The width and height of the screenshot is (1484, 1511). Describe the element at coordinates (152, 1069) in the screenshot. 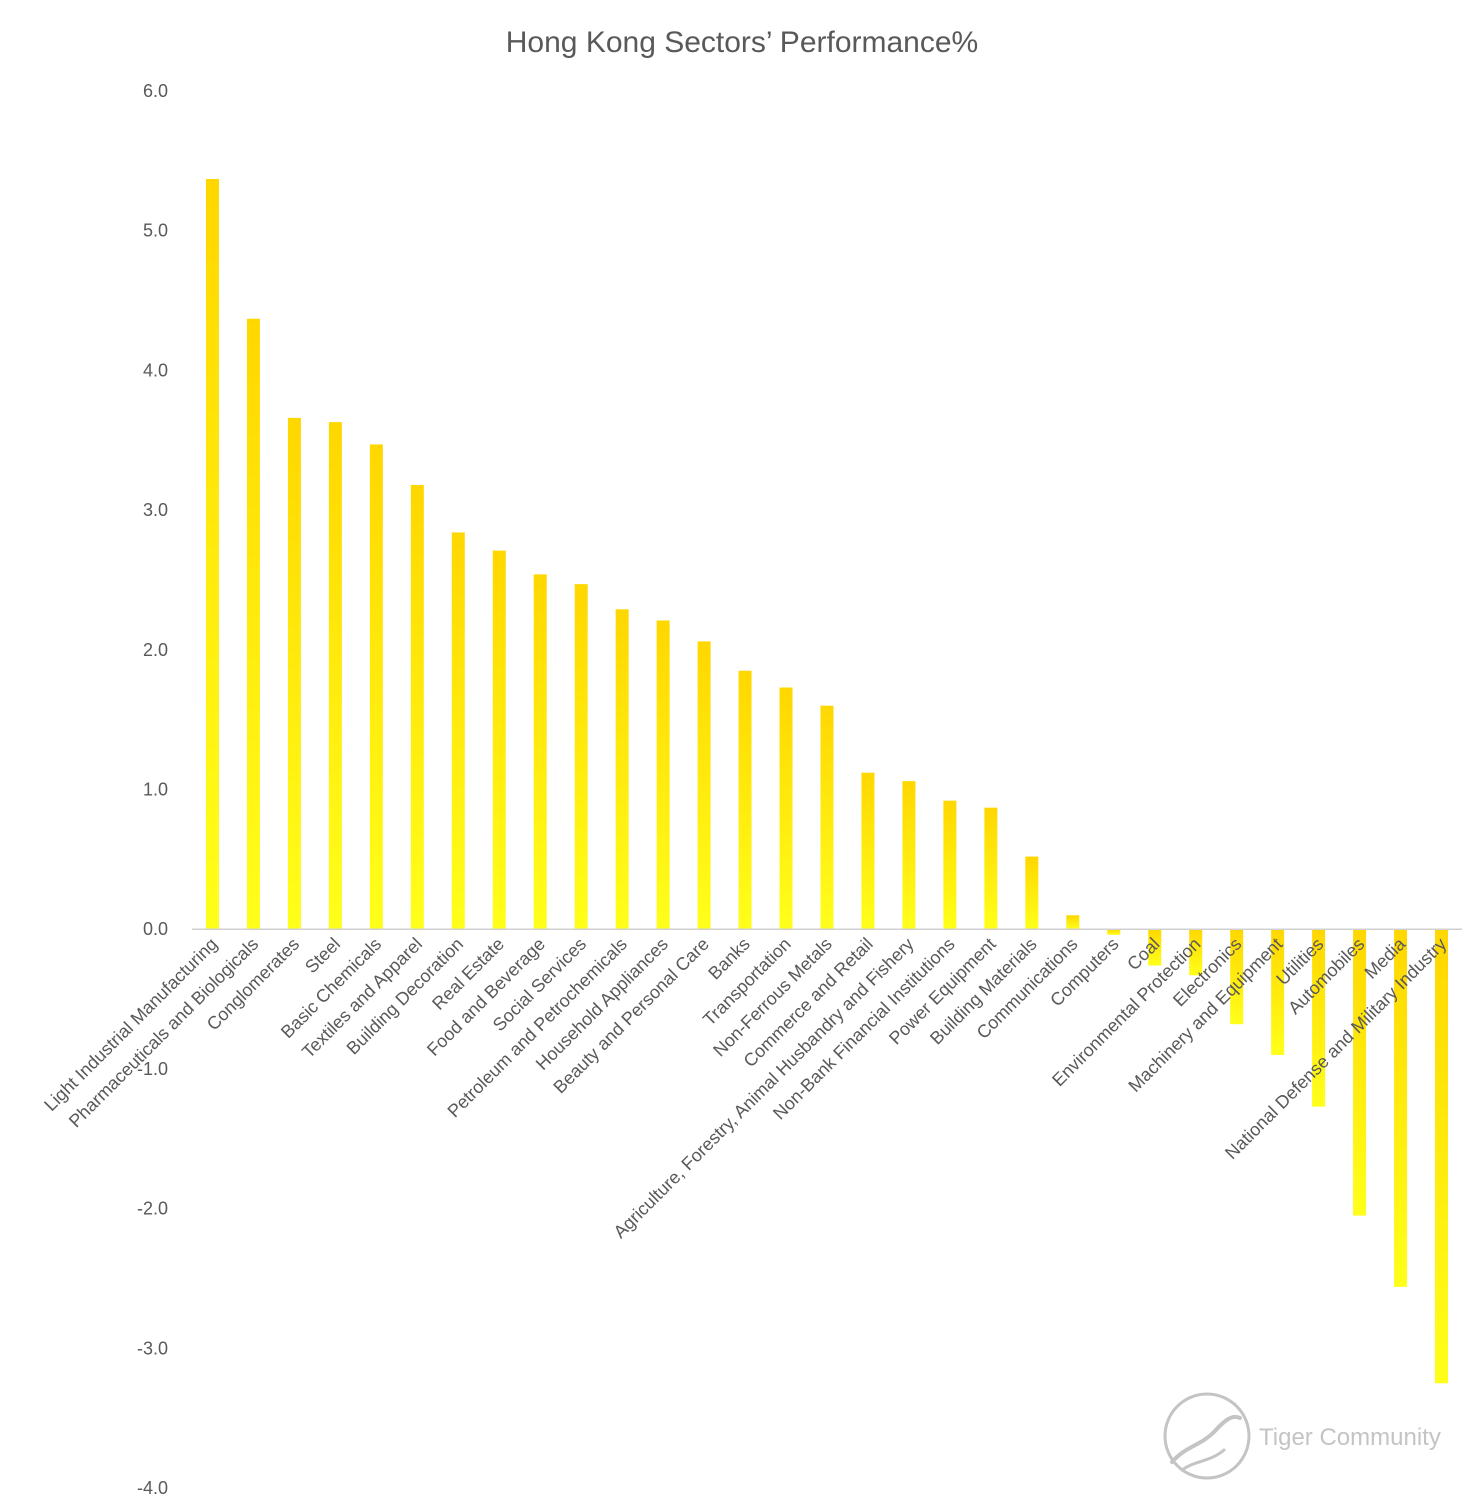

I see `y-tick-label: -1.0` at that location.